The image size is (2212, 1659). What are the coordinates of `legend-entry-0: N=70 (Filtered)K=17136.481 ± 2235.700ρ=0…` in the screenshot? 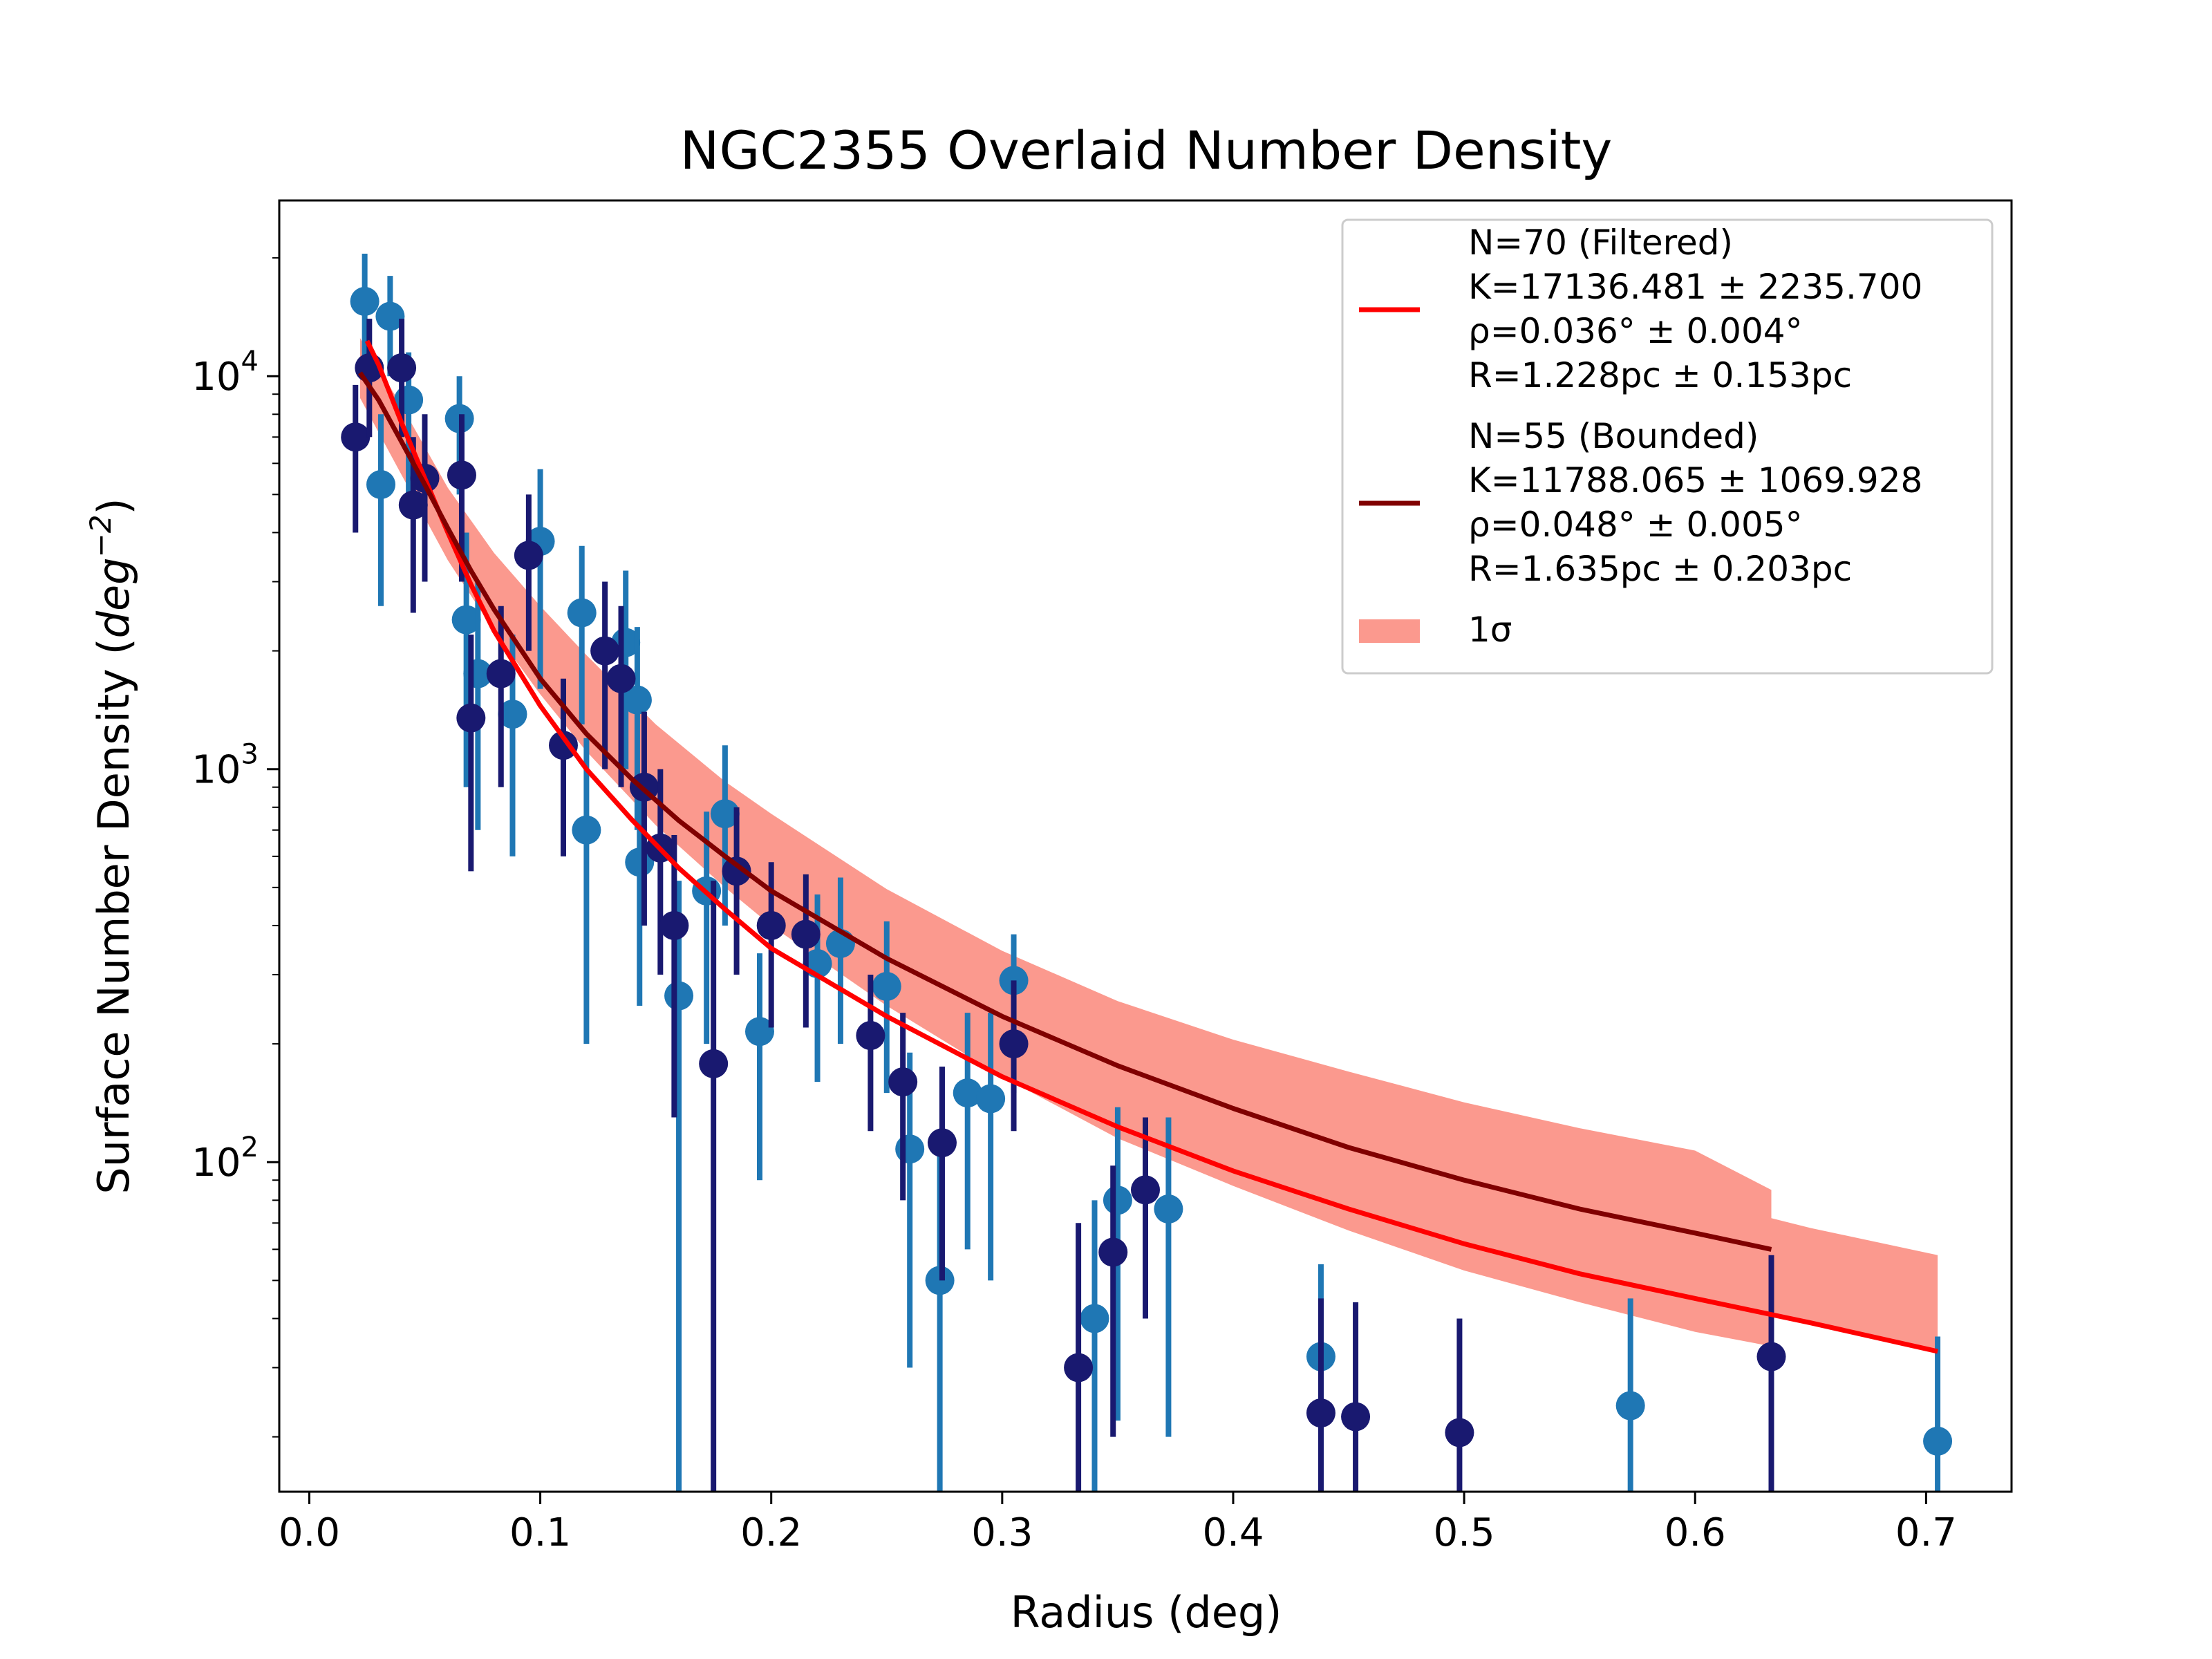 It's located at (1640, 309).